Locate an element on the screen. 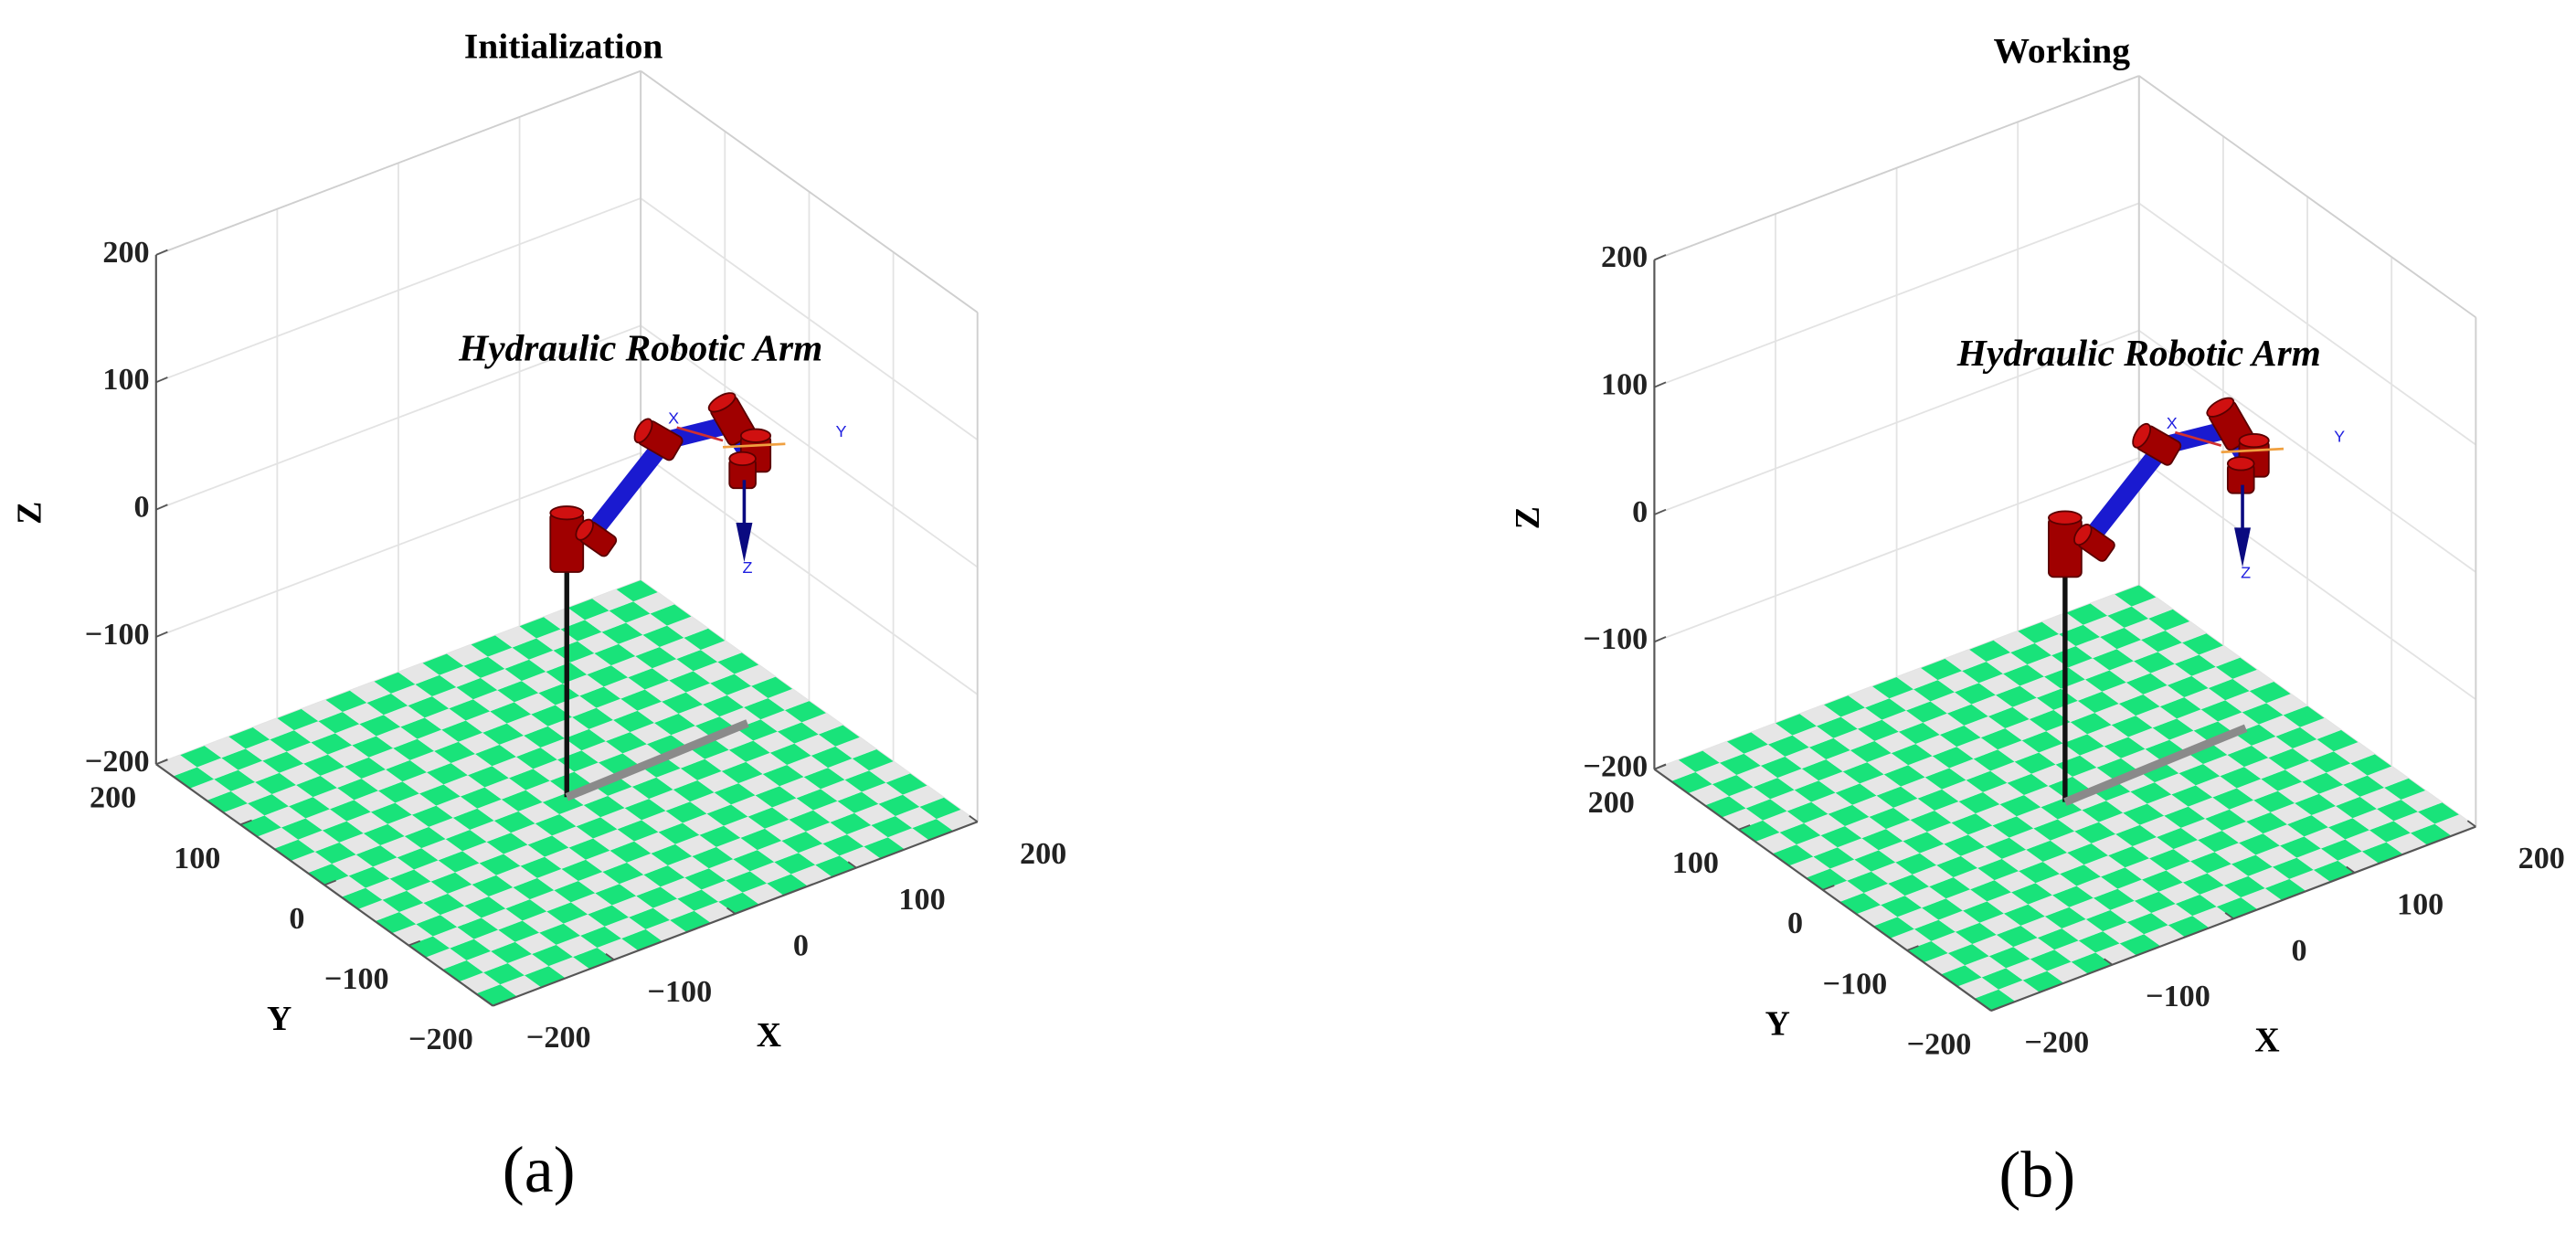 This screenshot has height=1241, width=2576. link is located at coordinates (628, 487).